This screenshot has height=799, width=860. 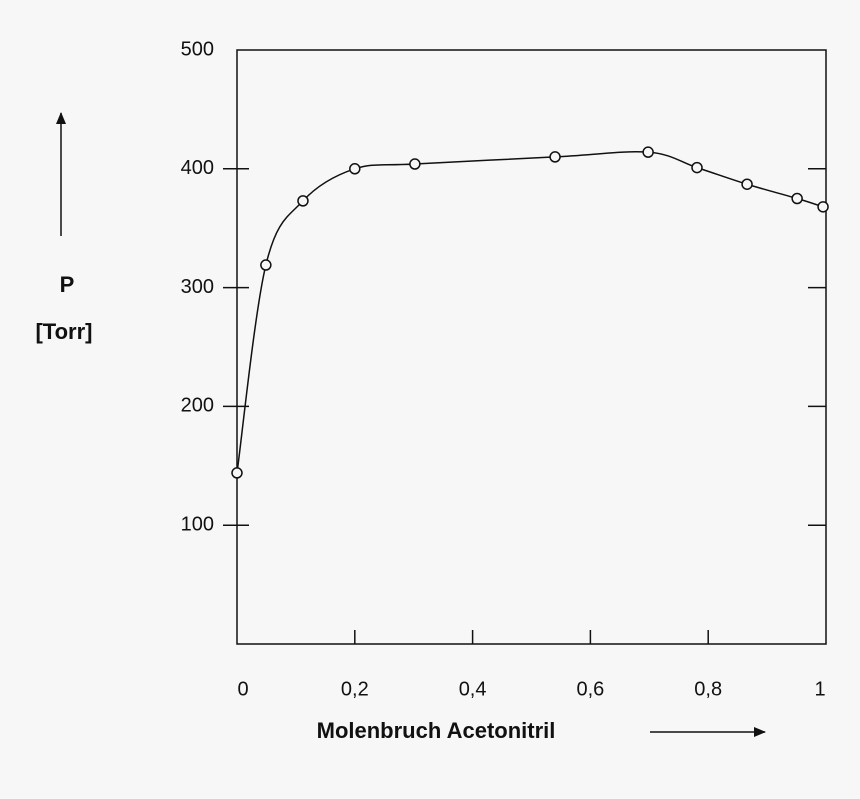 I want to click on x-axis-label: Molenbruch Acetonitril, so click(x=436, y=730).